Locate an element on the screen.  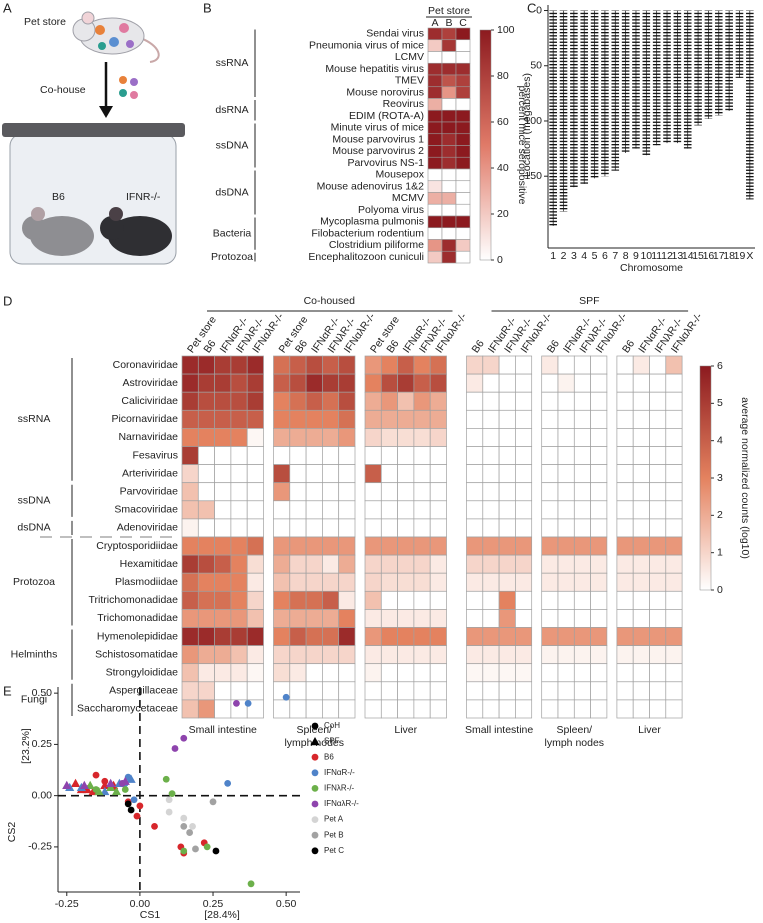
tissue-label: Liver is located at coordinates (649, 730).